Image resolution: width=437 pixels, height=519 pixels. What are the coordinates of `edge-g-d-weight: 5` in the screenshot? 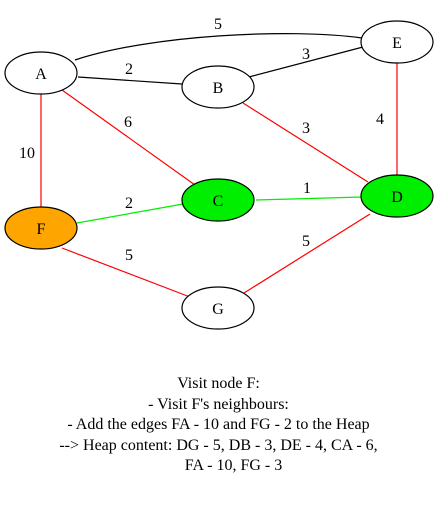 It's located at (306, 241).